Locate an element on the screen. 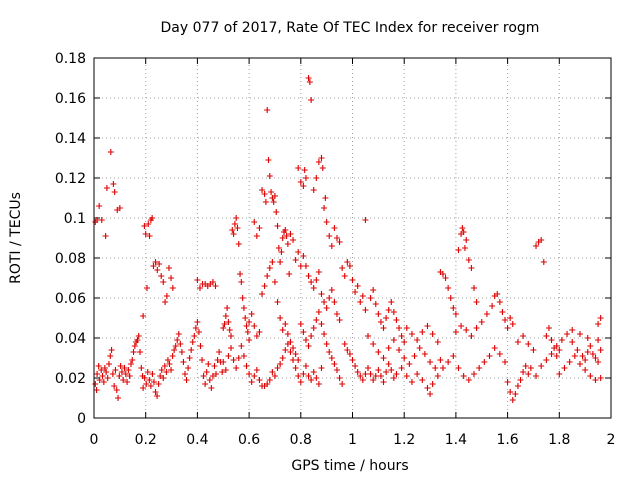  y-tick-label: 0.08 is located at coordinates (70, 259).